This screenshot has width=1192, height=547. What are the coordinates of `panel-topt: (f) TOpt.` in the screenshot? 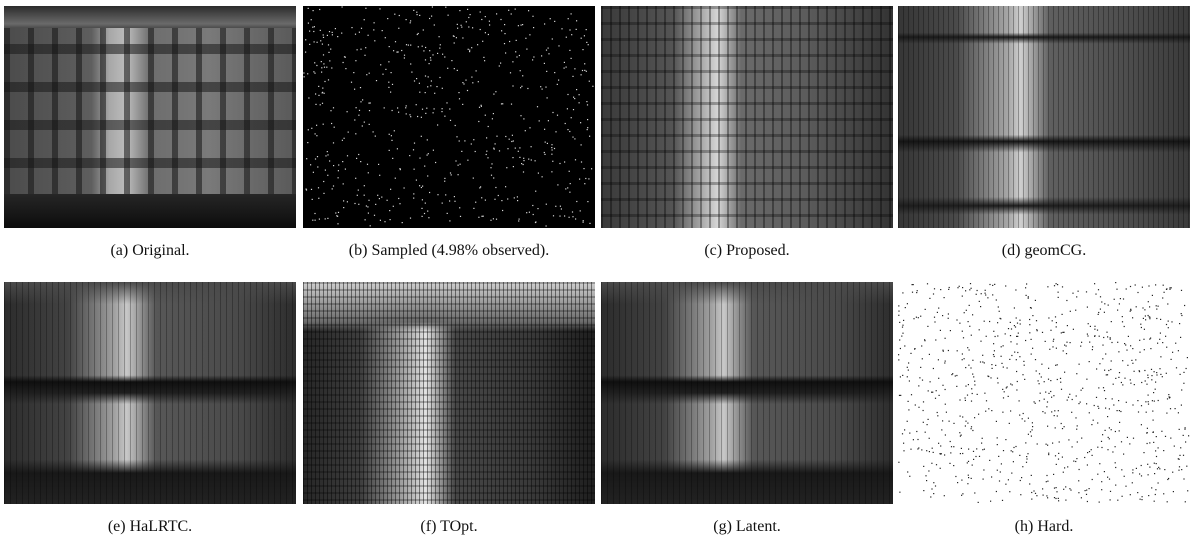 It's located at (449, 408).